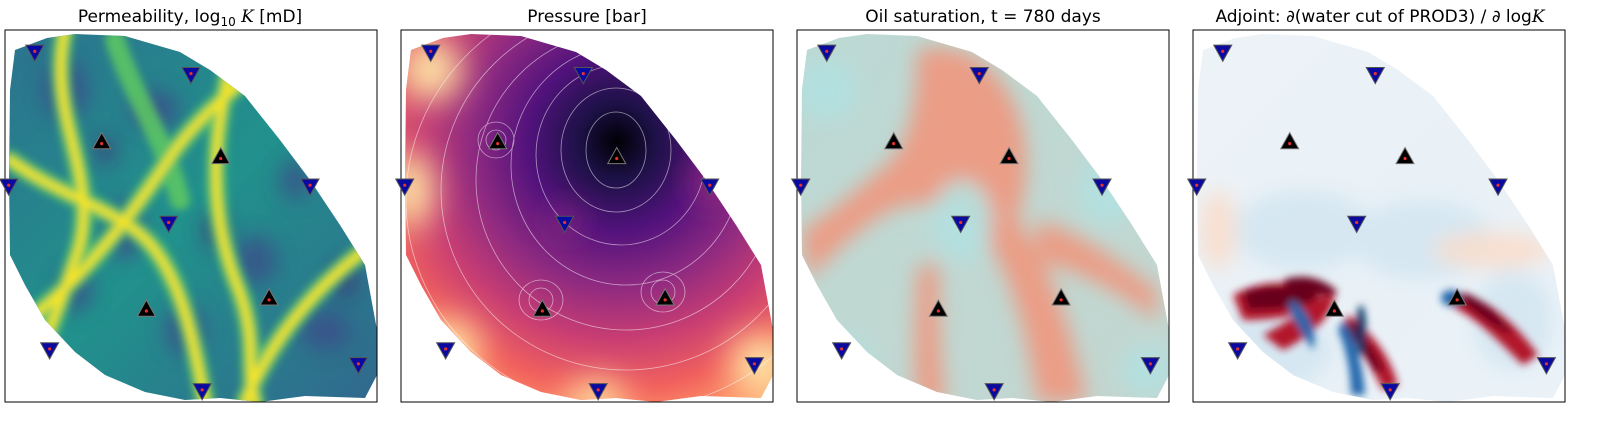 The height and width of the screenshot is (440, 1600). What do you see at coordinates (227, 22) in the screenshot?
I see `panel-1-title-sub: 10` at bounding box center [227, 22].